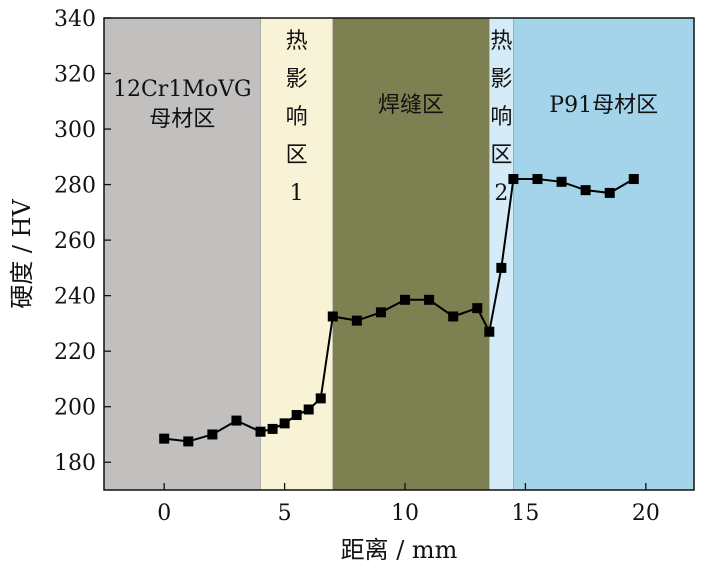  I want to click on region-label: P91母材区, so click(603, 105).